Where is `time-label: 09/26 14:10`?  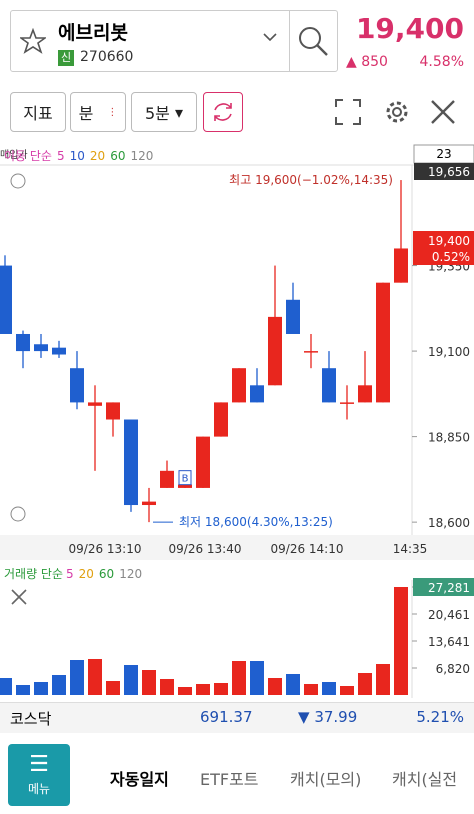
time-label: 09/26 14:10 is located at coordinates (307, 549).